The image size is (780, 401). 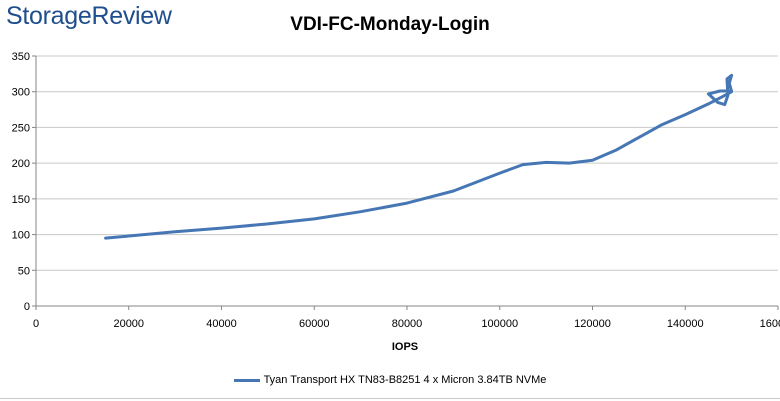 I want to click on legend-swatch, so click(x=246, y=380).